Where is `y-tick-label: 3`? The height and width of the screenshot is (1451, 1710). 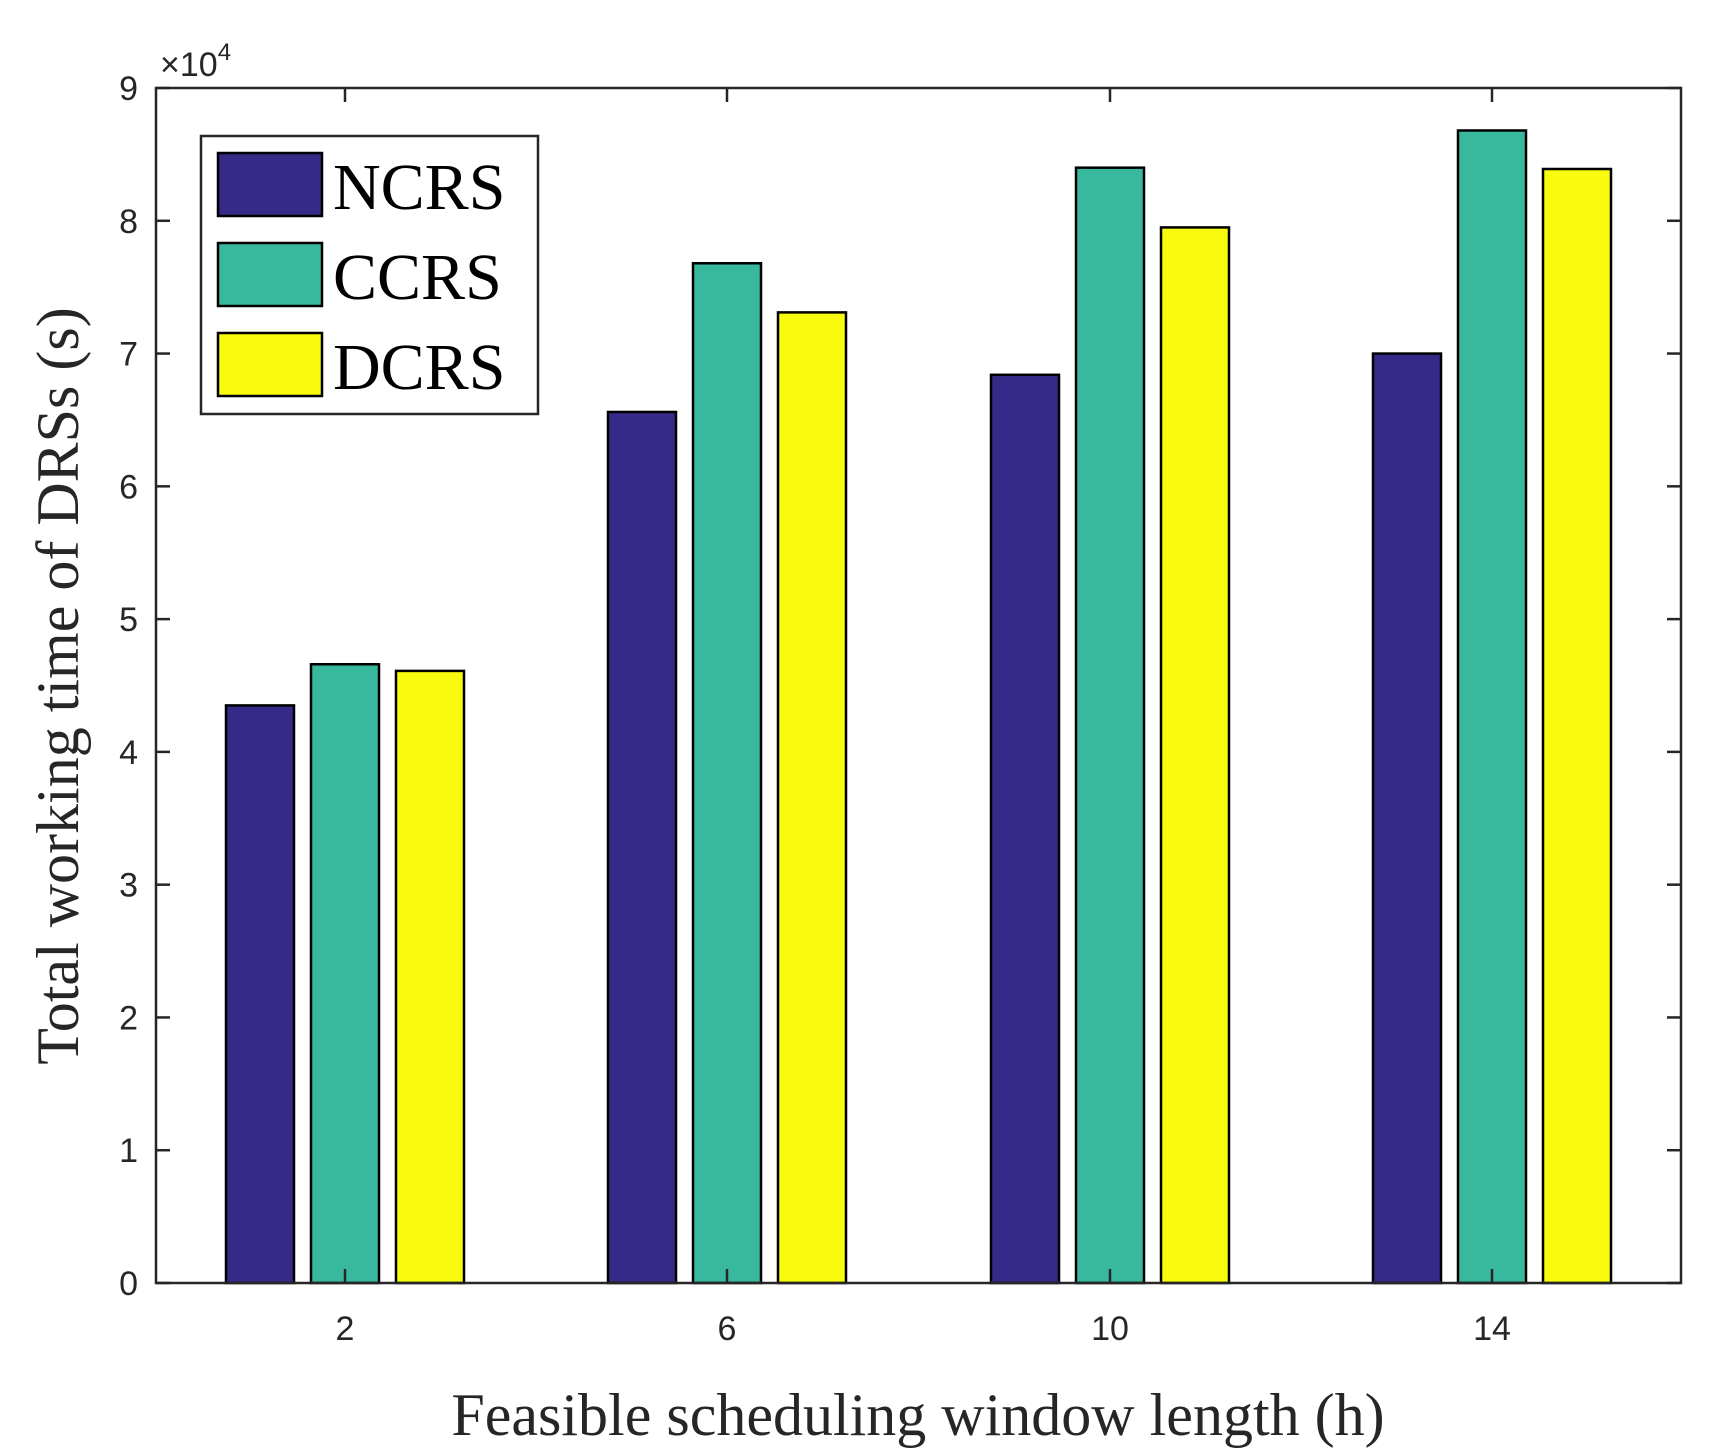 y-tick-label: 3 is located at coordinates (128, 886).